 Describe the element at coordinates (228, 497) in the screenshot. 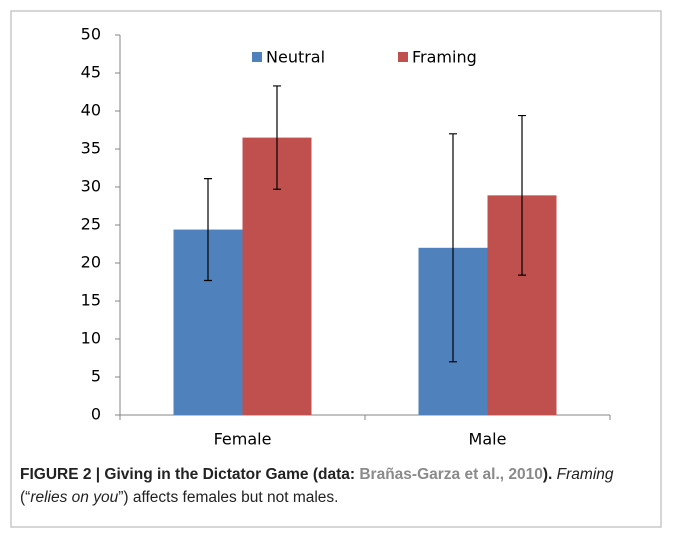

I see `caption-text: ”) affects females but not males.` at that location.